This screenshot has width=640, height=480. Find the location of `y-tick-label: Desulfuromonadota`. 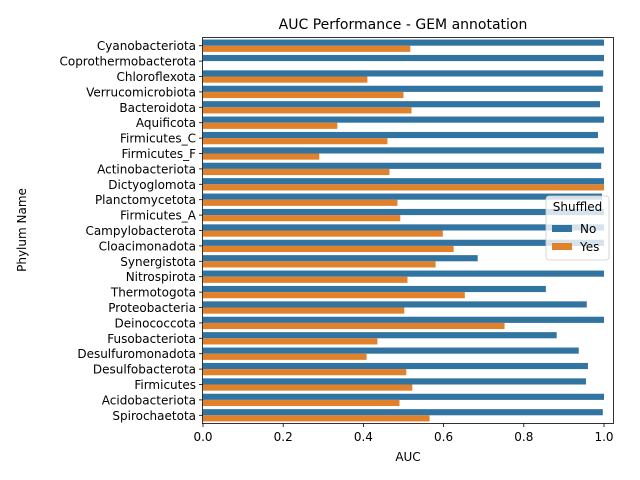

y-tick-label: Desulfuromonadota is located at coordinates (136, 354).